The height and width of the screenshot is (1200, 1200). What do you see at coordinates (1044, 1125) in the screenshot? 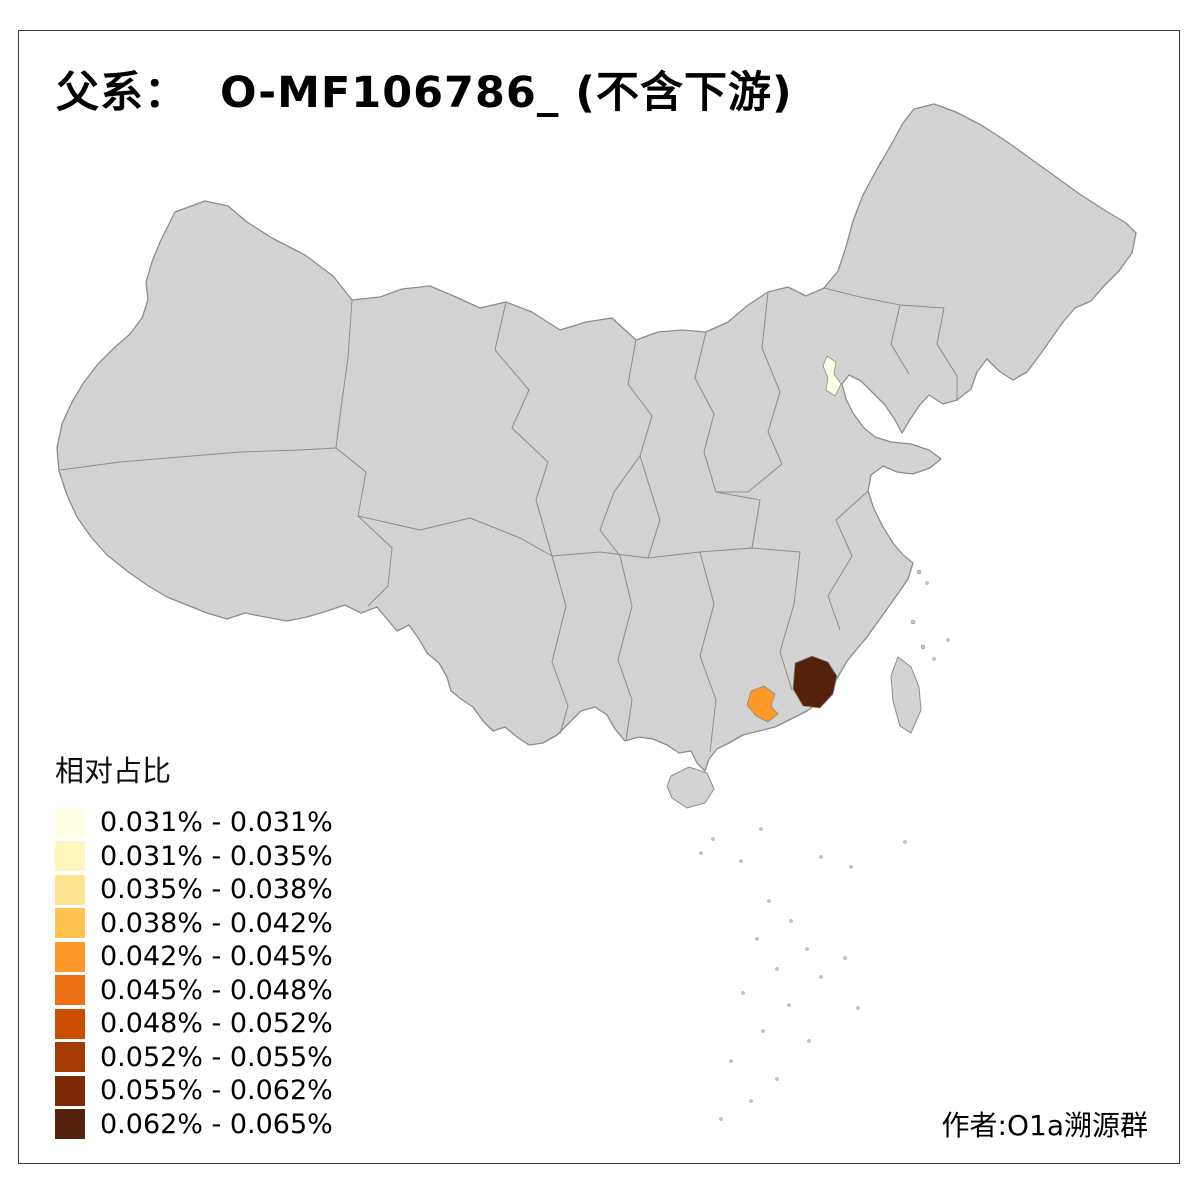
I see `attribution: 作者:O1a溯源群` at bounding box center [1044, 1125].